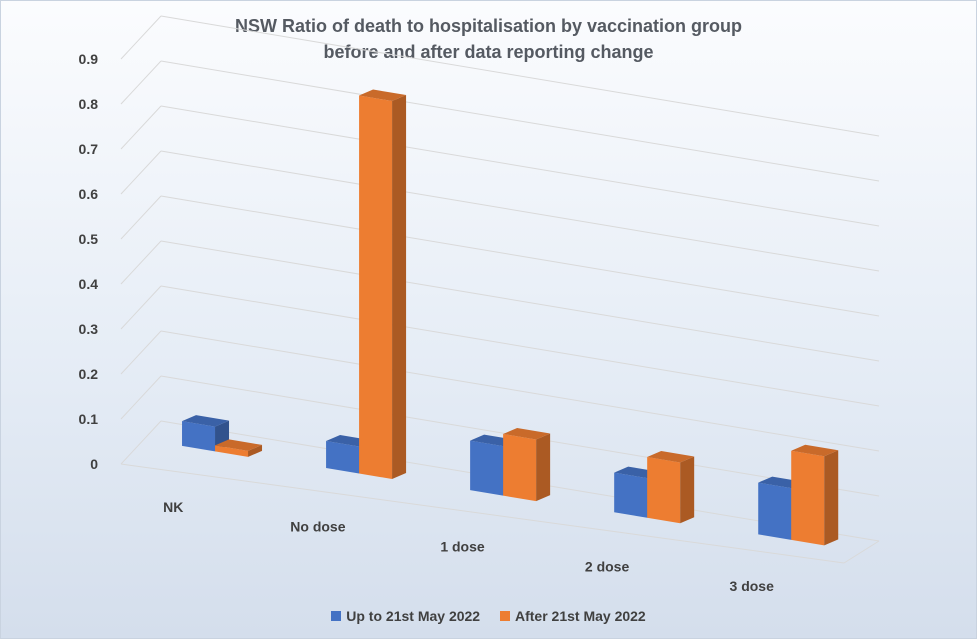 The height and width of the screenshot is (639, 977). Describe the element at coordinates (89, 419) in the screenshot. I see `y-tick-label: 0.1` at that location.